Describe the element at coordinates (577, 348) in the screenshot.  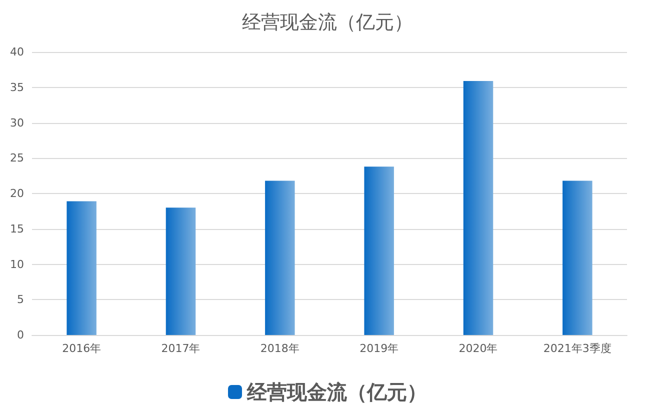
I see `x-tick-label: 2021年3季度` at that location.